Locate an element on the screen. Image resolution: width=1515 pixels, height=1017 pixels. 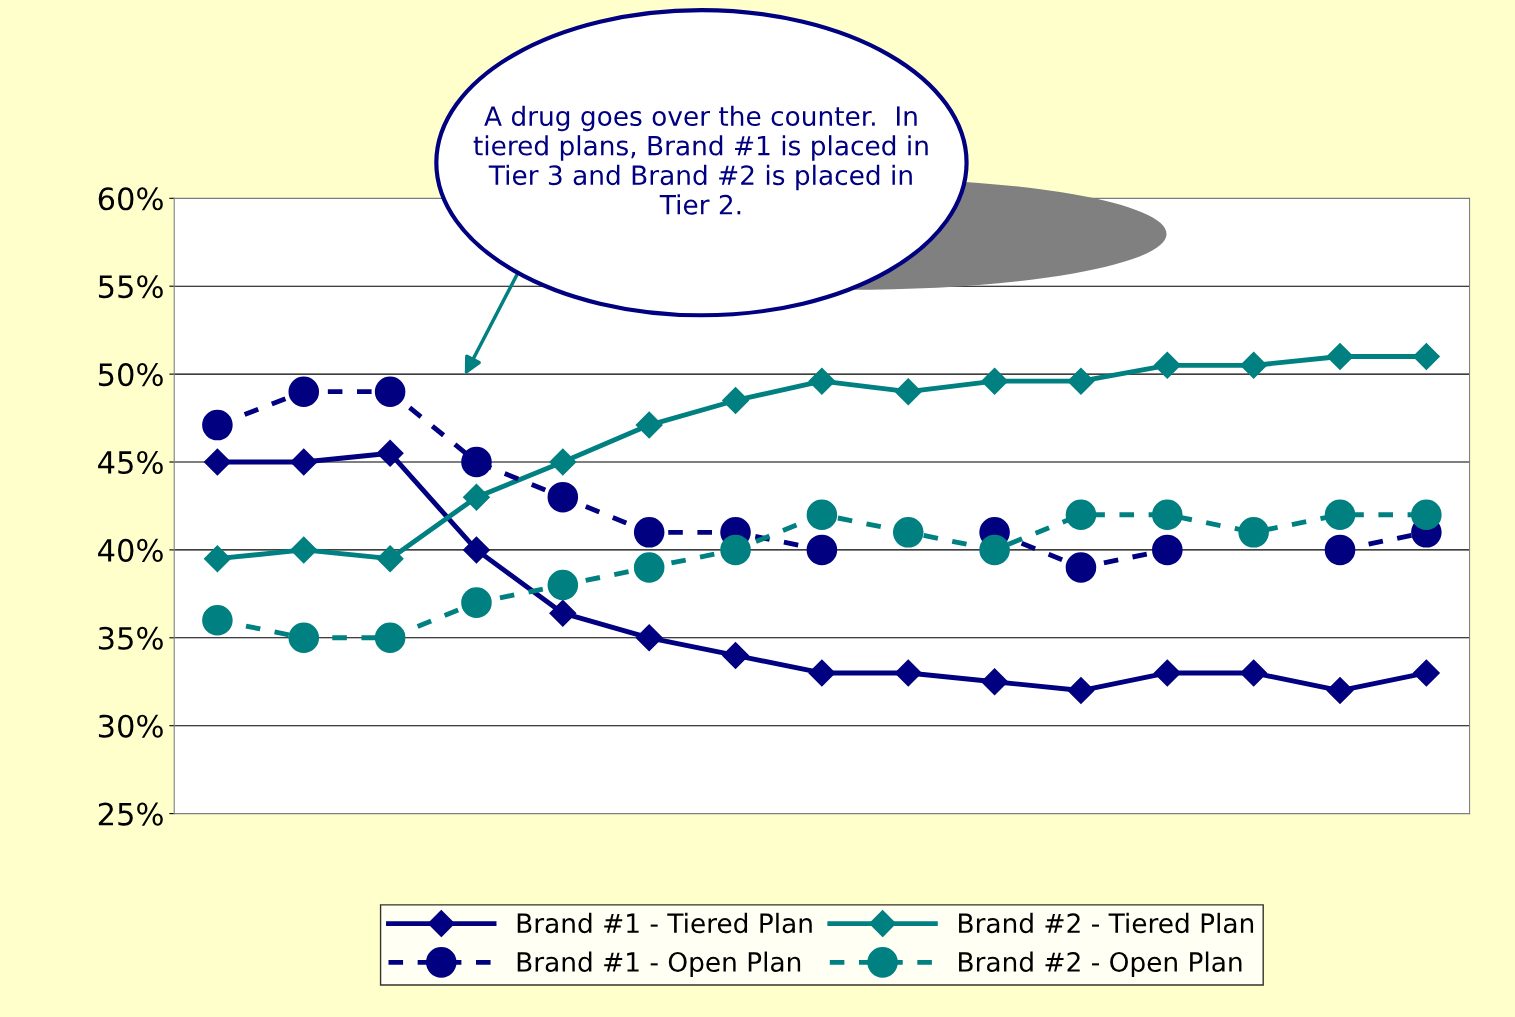
legend-label: Brand #2 - Tiered Plan is located at coordinates (1106, 923).